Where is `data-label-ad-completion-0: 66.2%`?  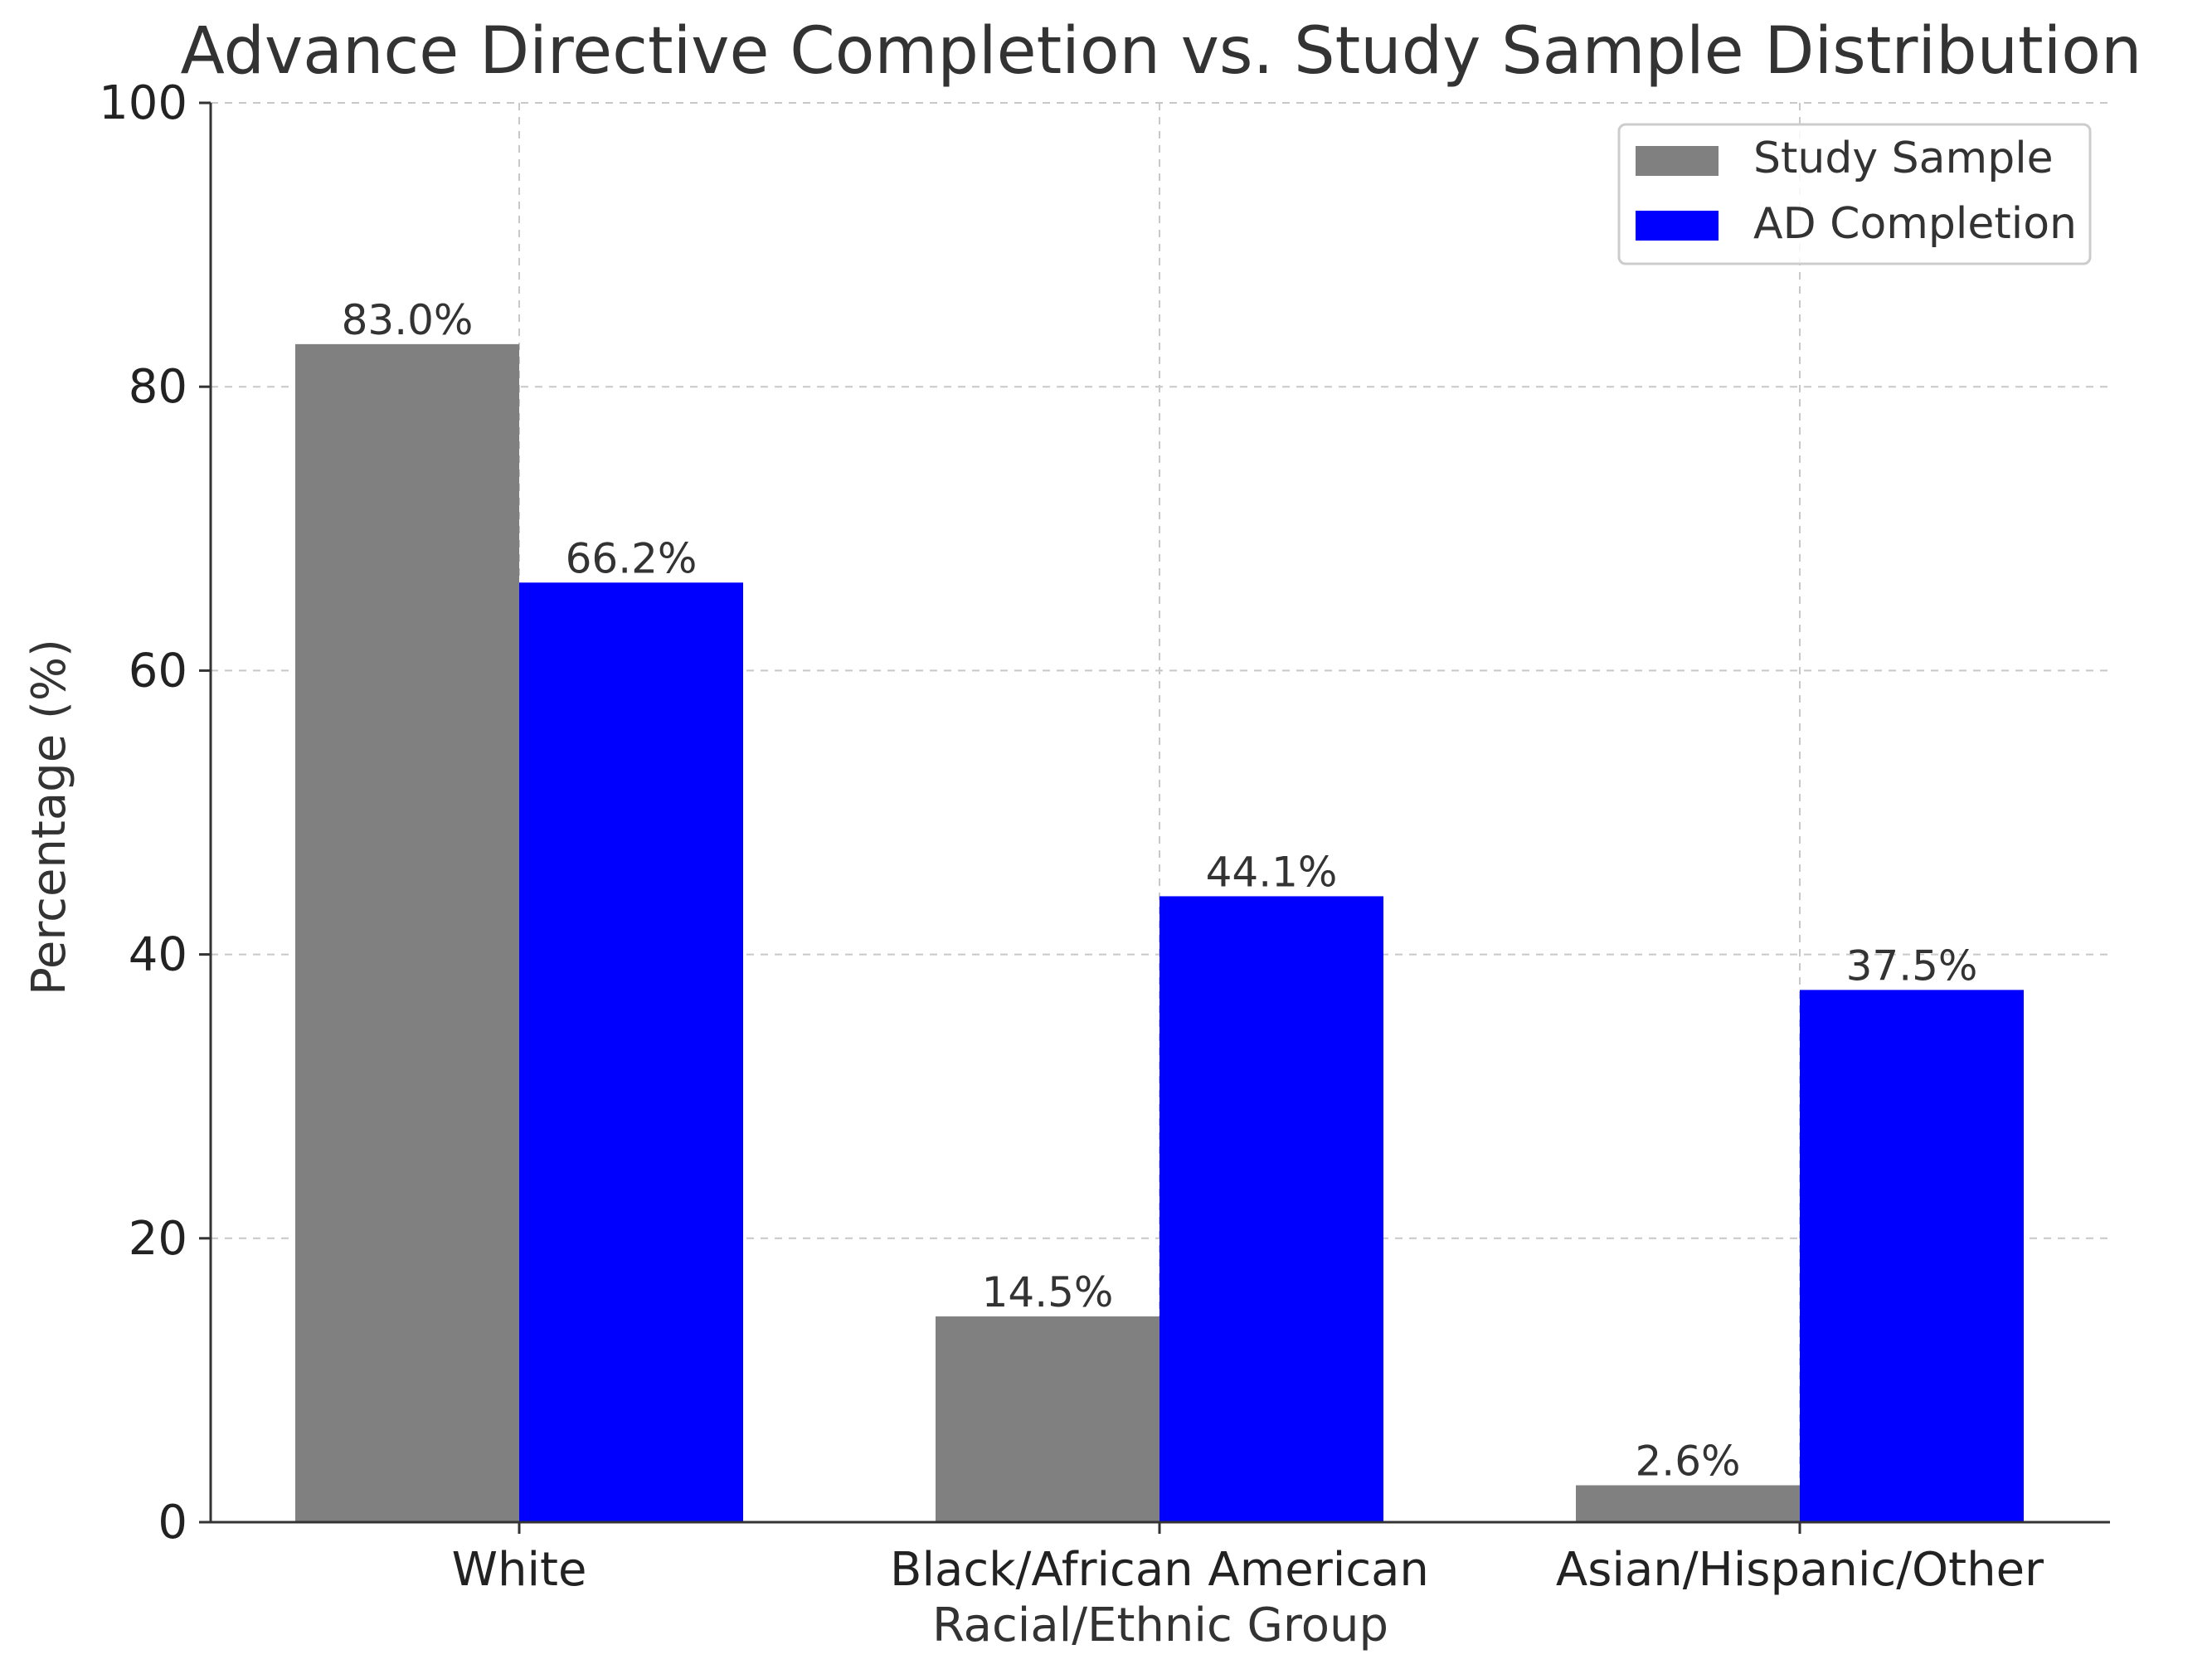
data-label-ad-completion-0: 66.2% is located at coordinates (632, 558).